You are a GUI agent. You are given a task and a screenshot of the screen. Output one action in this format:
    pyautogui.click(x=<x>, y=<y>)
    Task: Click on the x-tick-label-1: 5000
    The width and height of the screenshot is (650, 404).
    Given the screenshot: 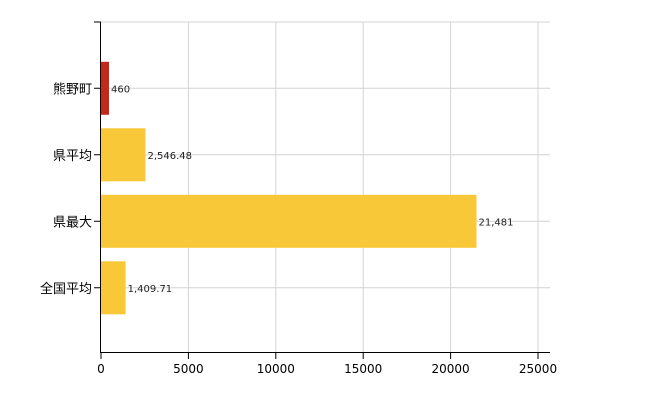 What is the action you would take?
    pyautogui.click(x=188, y=369)
    